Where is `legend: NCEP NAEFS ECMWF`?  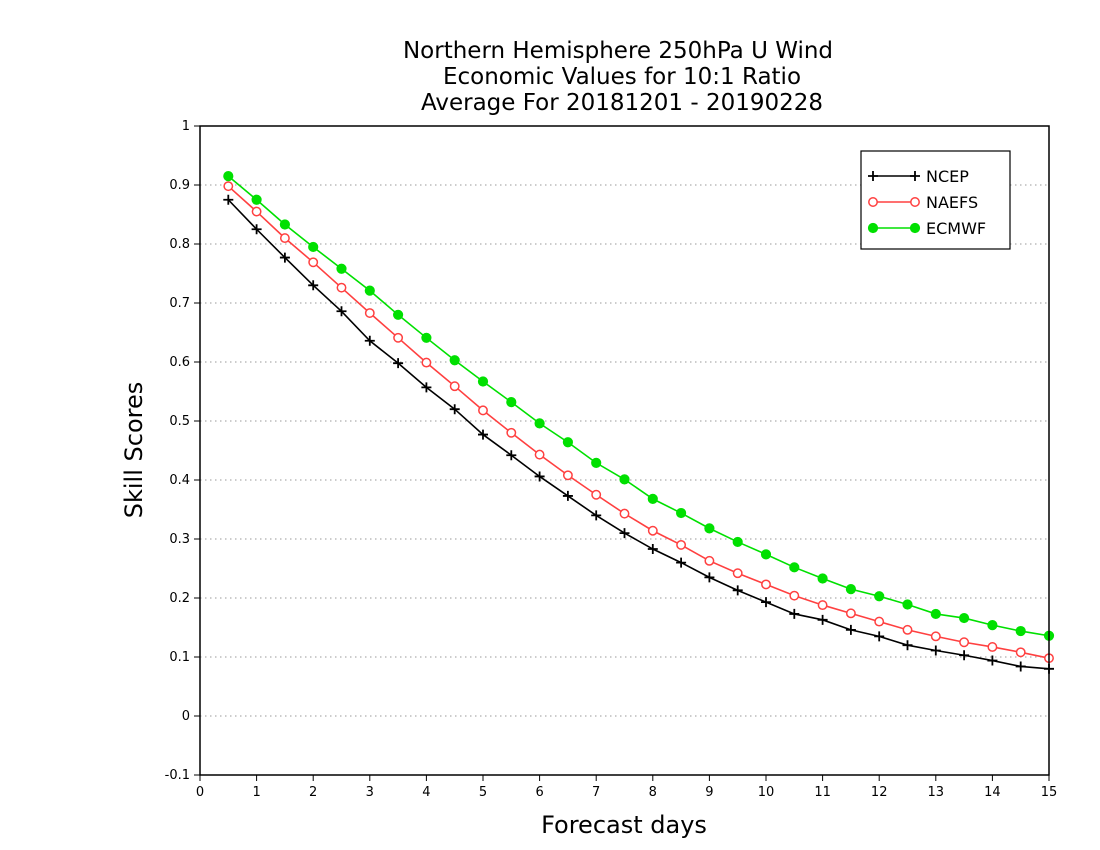 legend: NCEP NAEFS ECMWF is located at coordinates (935, 200).